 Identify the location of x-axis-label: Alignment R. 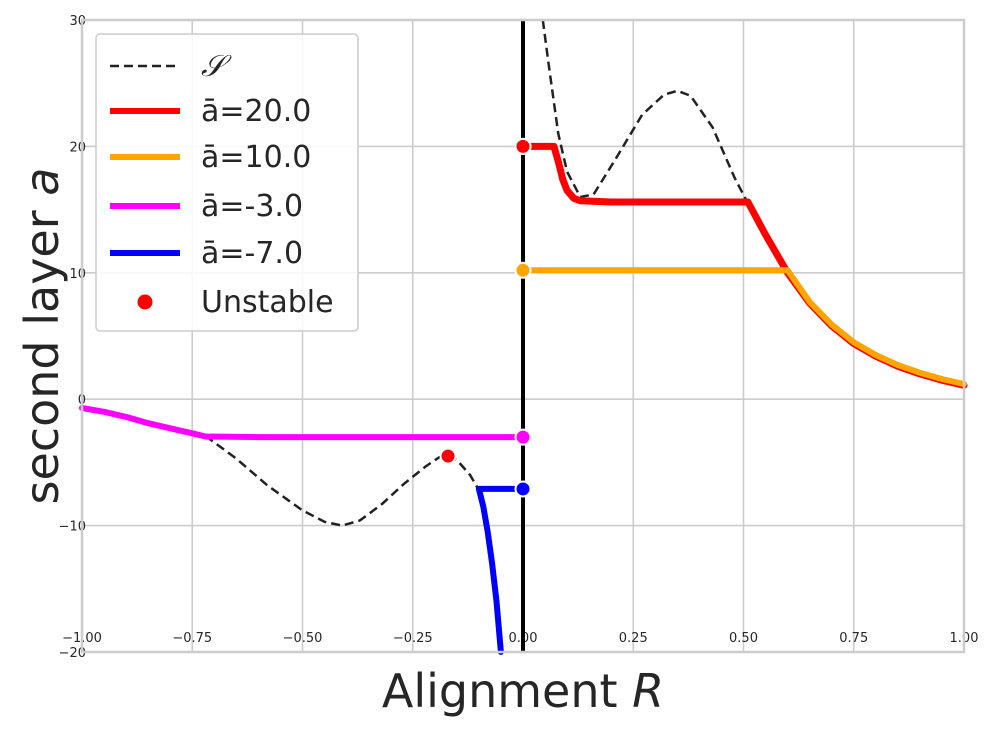
(523, 691).